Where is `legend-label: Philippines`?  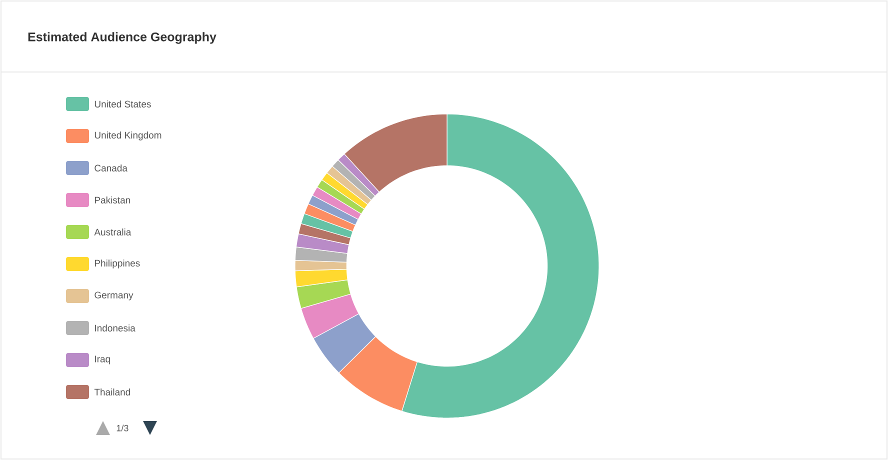
legend-label: Philippines is located at coordinates (117, 264).